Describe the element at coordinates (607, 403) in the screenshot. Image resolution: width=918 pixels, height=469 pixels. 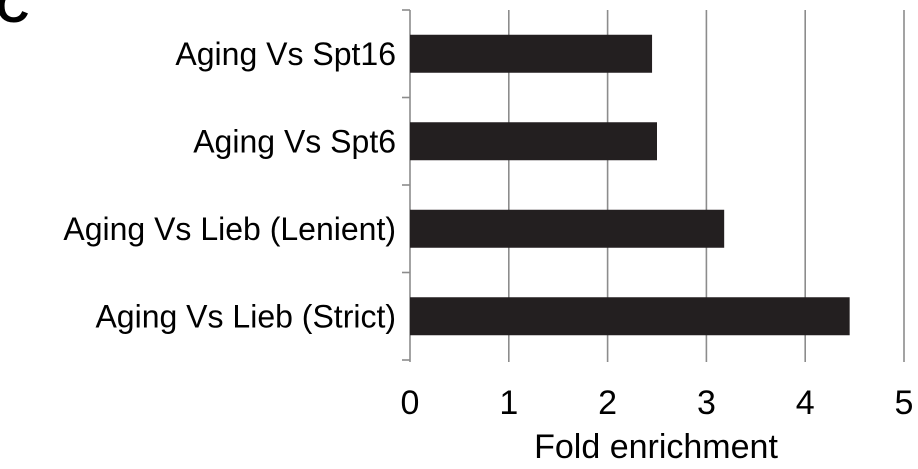
I see `x-tick-label-2: 2` at that location.